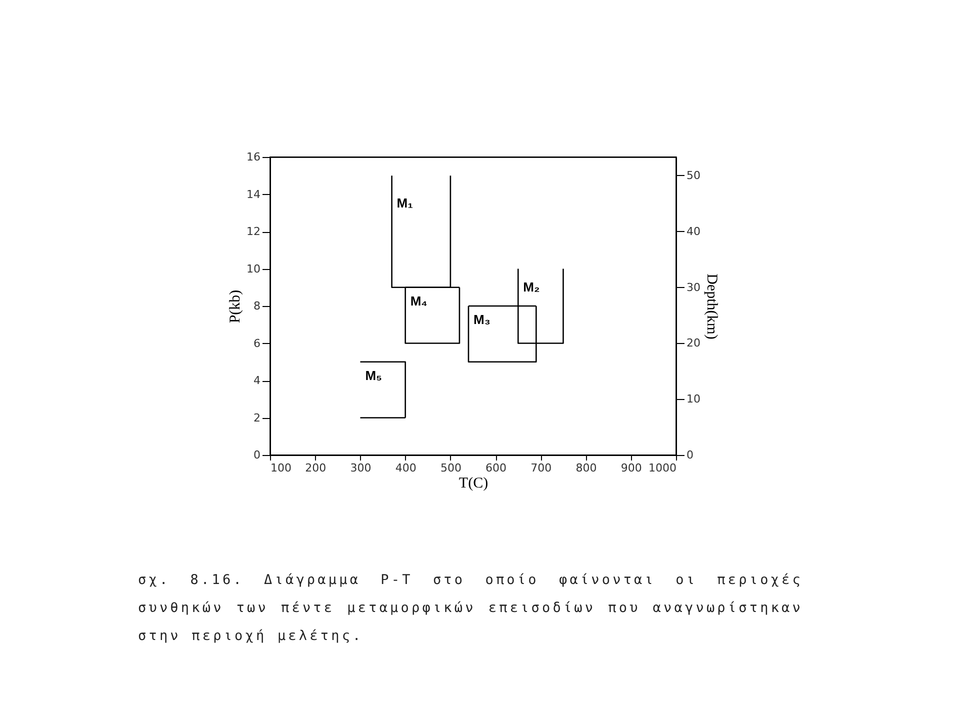  What do you see at coordinates (470, 608) in the screenshot?
I see `text: σχ. 8.16. Διάγραμμα P-T στο οποίο φαίνονται οι περιοχές συνθηκών των πέντε μεταμορφικών επεισοδίων που αναγνωρίστηκαν στην περιοχή μελέτης.` at bounding box center [470, 608].